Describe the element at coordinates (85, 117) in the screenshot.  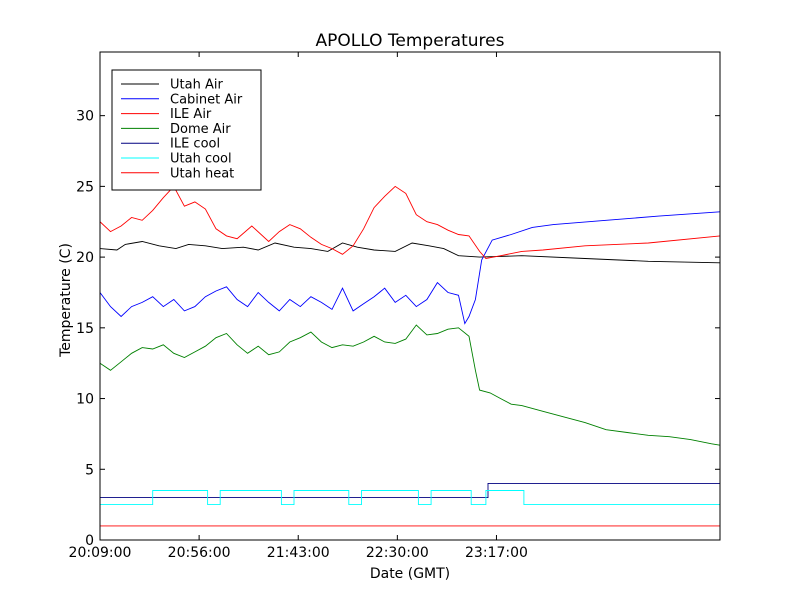
I see `y-tick-label: 30` at that location.